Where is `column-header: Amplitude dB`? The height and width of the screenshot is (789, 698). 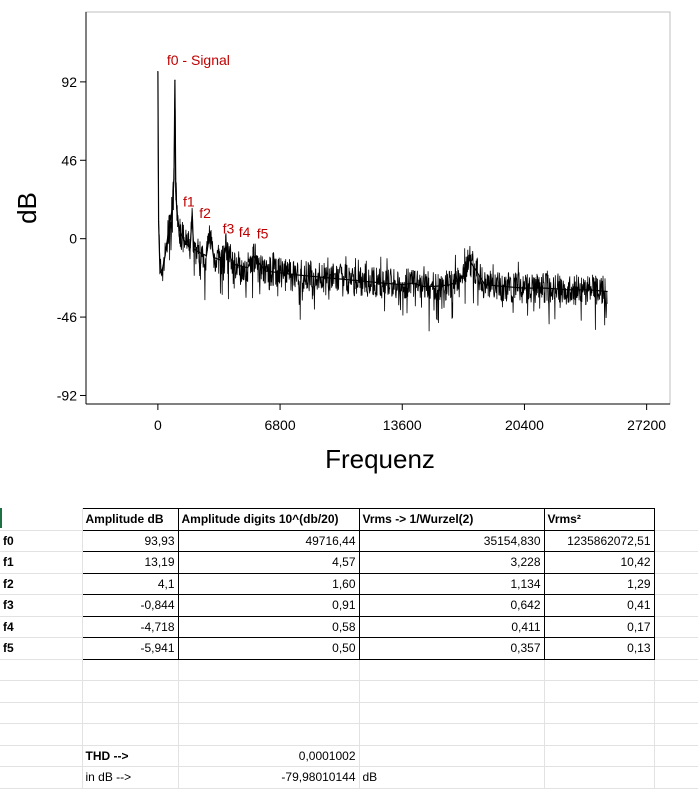
column-header: Amplitude dB is located at coordinates (130, 519).